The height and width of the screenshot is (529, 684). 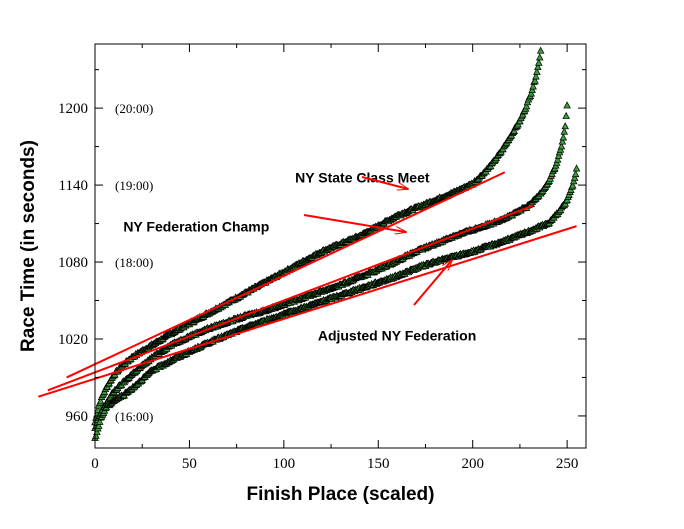 I want to click on x-tick-label-4: 200, so click(x=472, y=464).